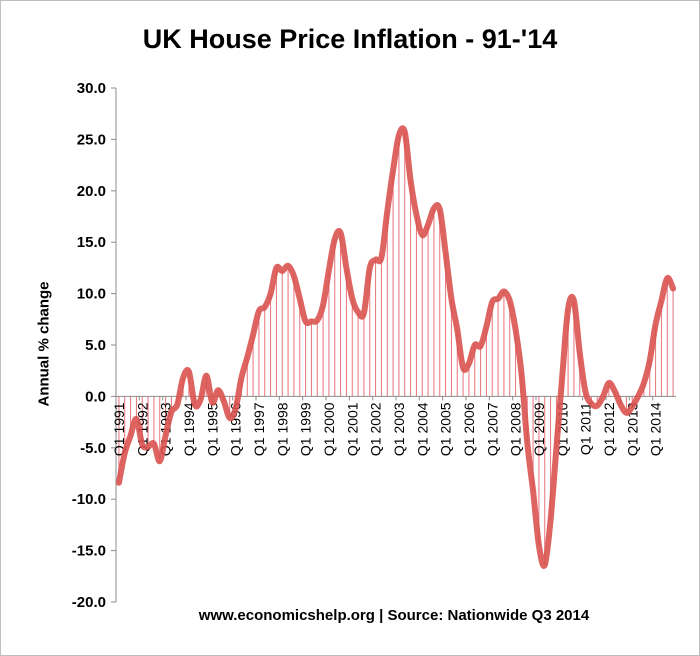 This screenshot has height=656, width=700. What do you see at coordinates (632, 429) in the screenshot?
I see `x-tick-label: Q1 2013` at bounding box center [632, 429].